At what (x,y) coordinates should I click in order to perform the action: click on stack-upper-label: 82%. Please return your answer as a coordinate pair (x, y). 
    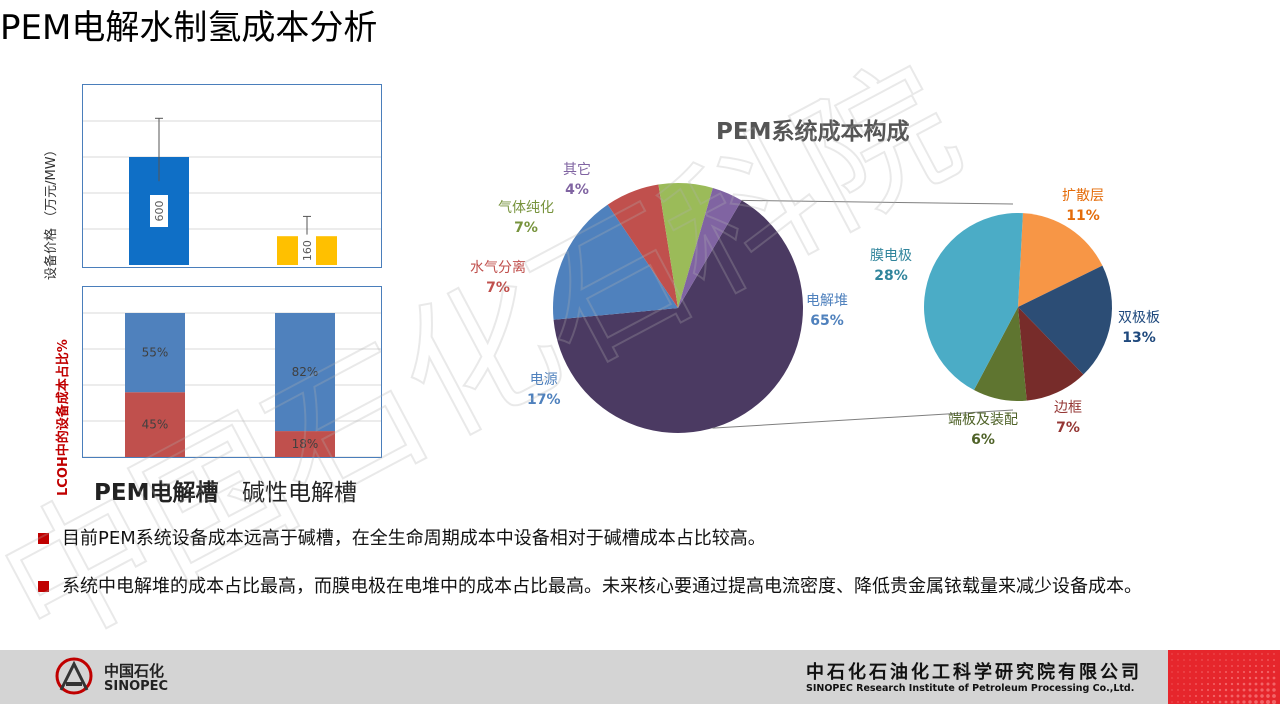
    Looking at the image, I should click on (305, 372).